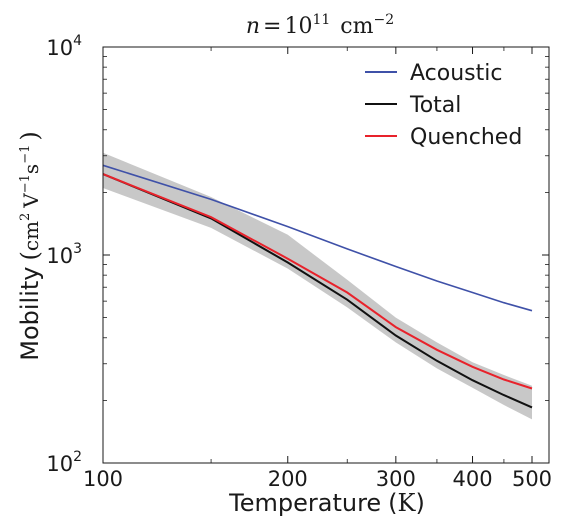  I want to click on chart-title: n = 1011 cm−2, so click(320, 25).